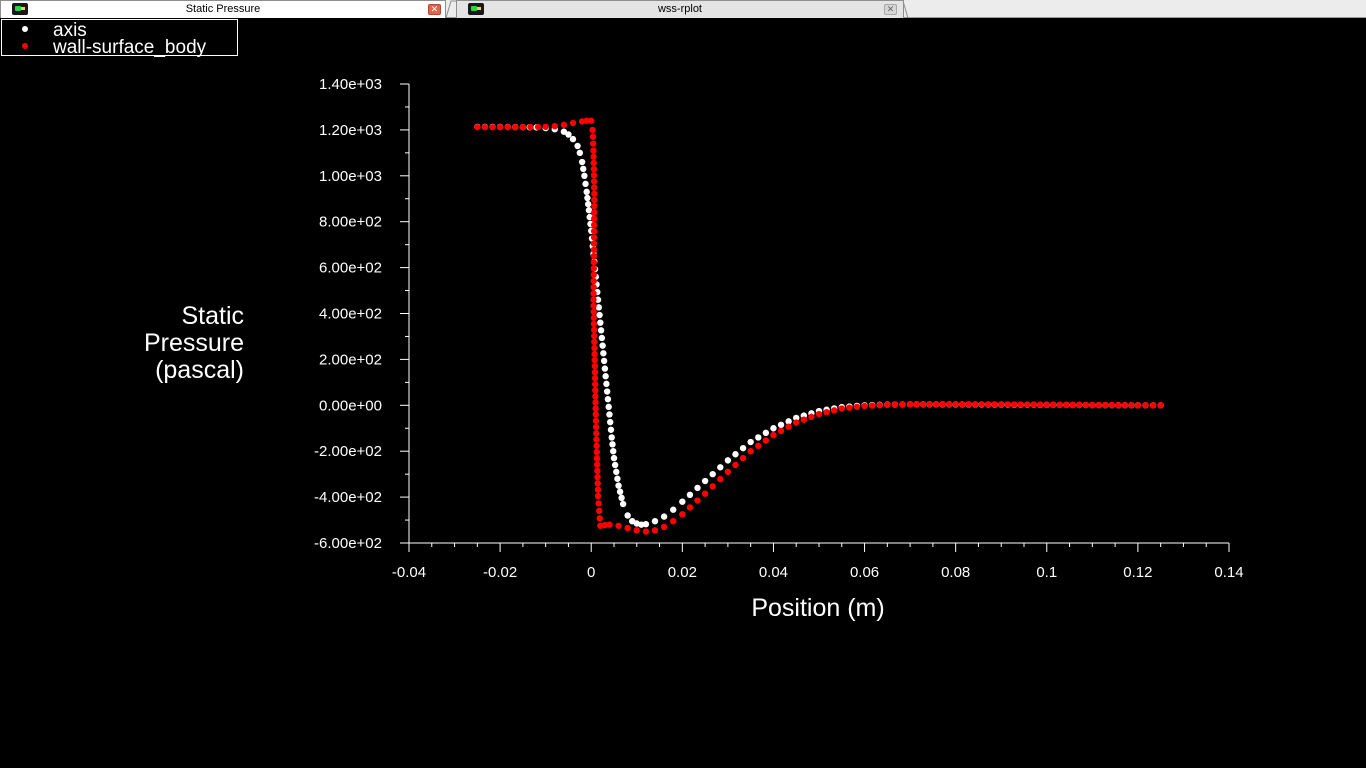 The width and height of the screenshot is (1366, 768). I want to click on tab-static-pressure: Static Pressure ✕, so click(223, 9).